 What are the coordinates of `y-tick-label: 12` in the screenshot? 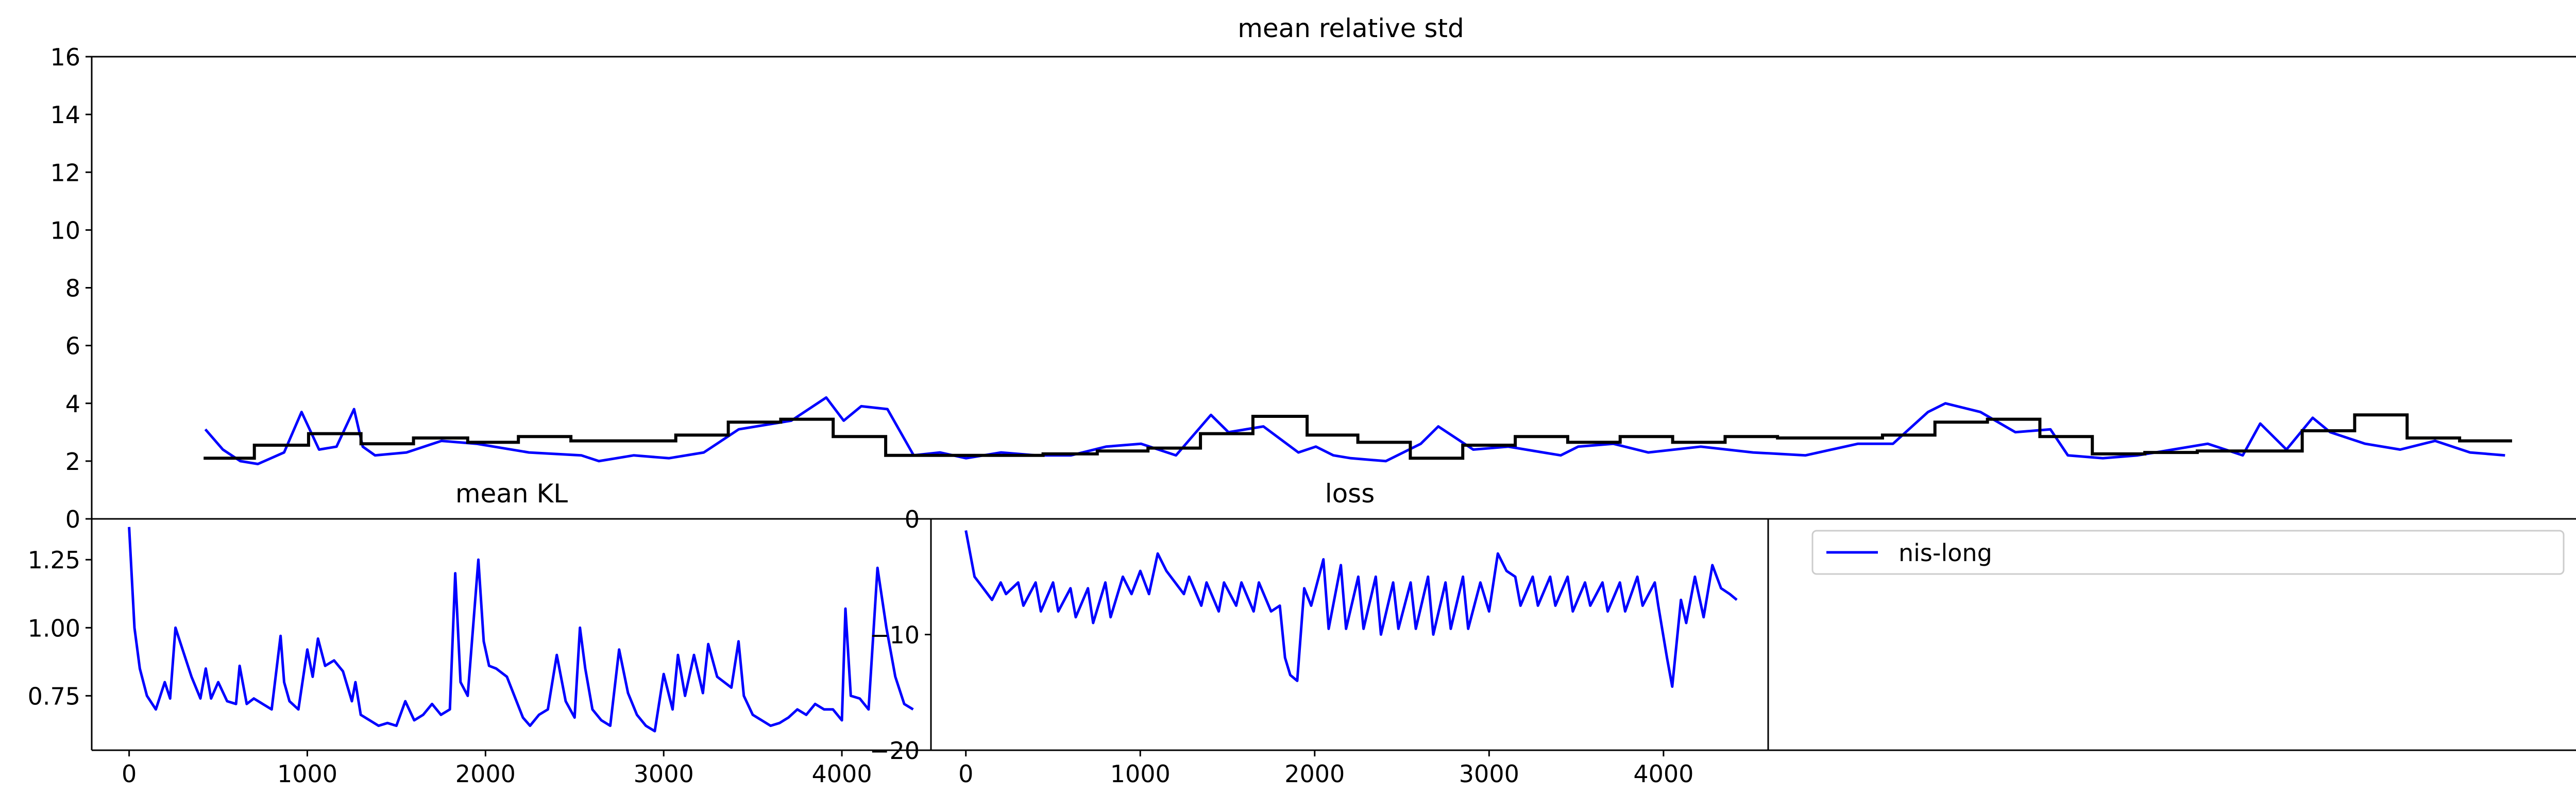 It's located at (65, 173).